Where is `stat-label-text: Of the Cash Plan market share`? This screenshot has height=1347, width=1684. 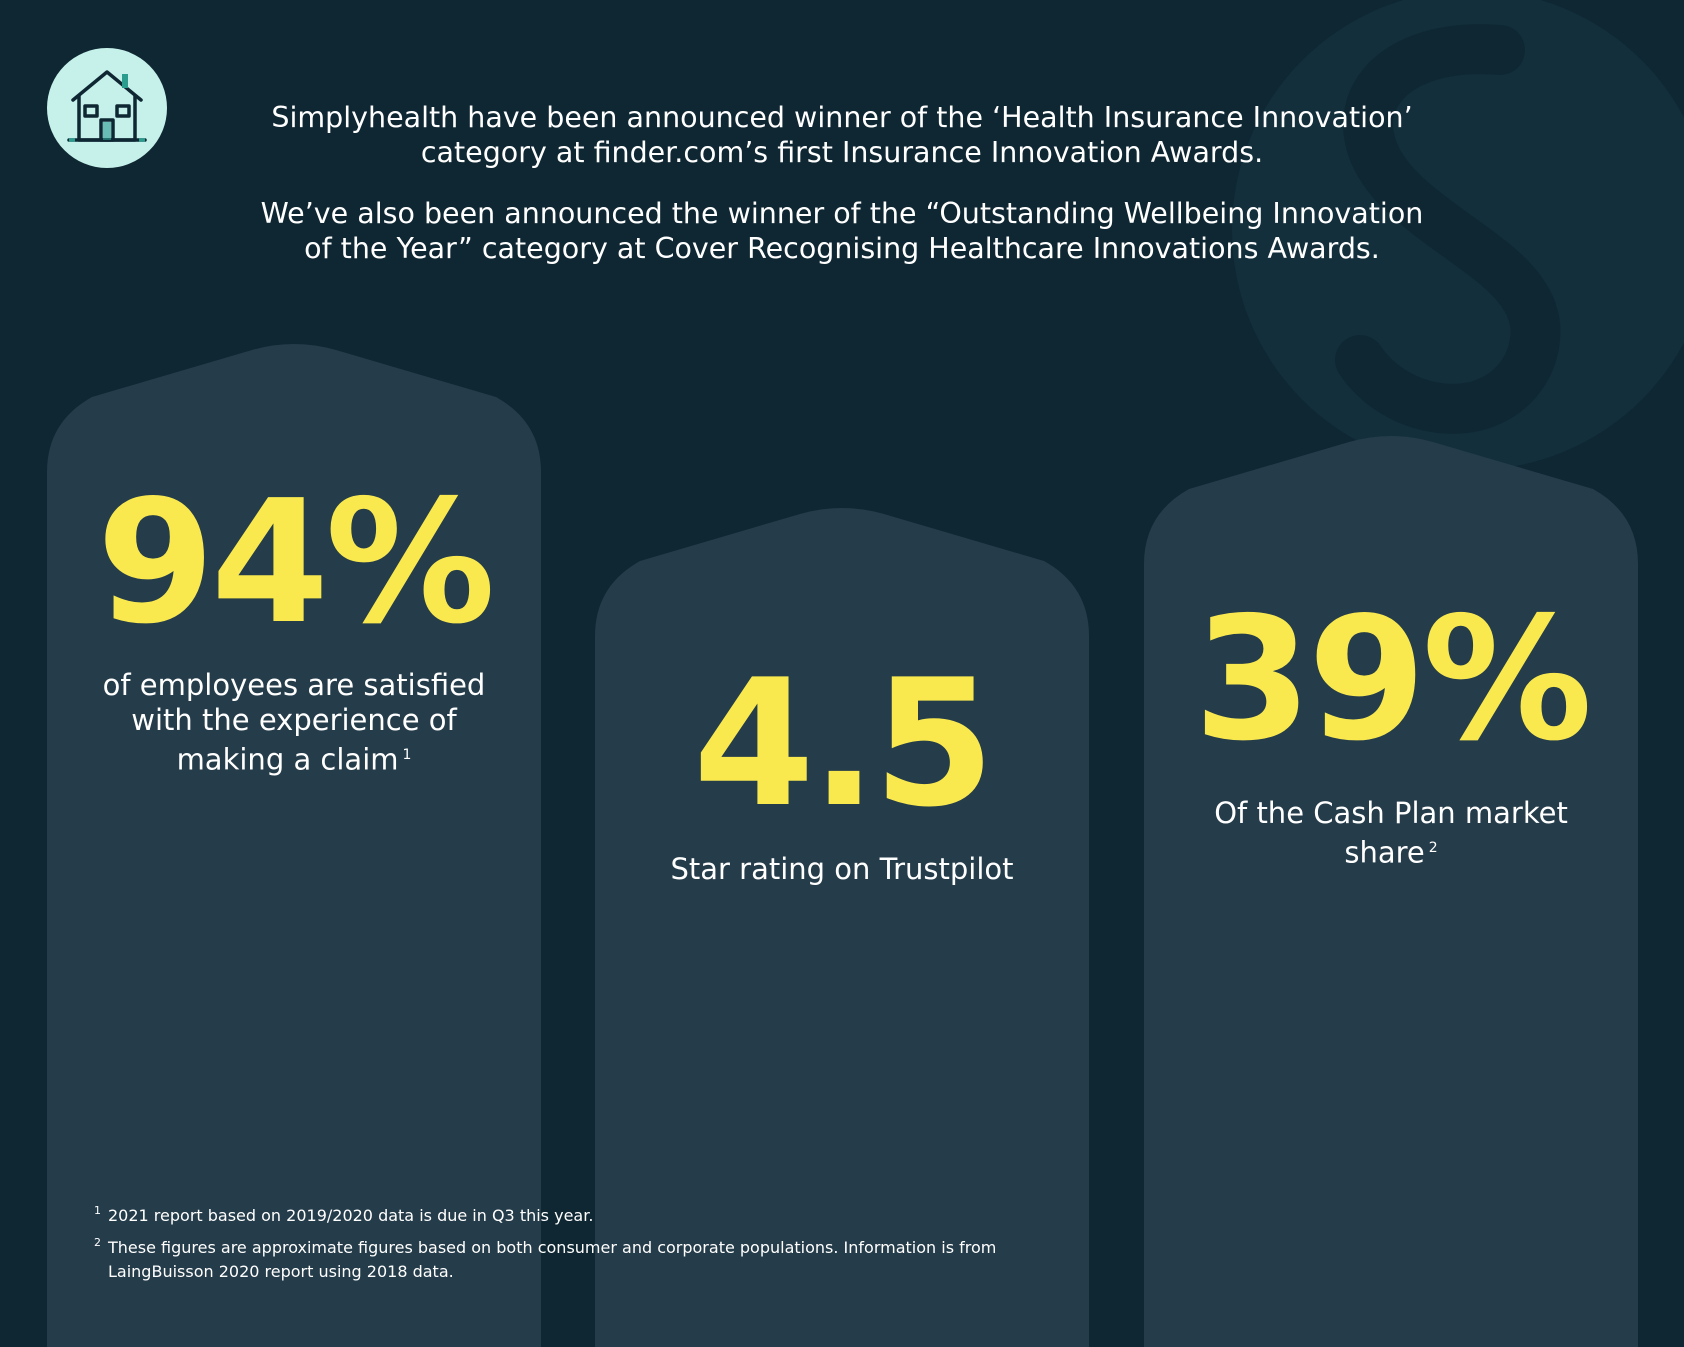
stat-label-text: Of the Cash Plan market share is located at coordinates (1391, 833).